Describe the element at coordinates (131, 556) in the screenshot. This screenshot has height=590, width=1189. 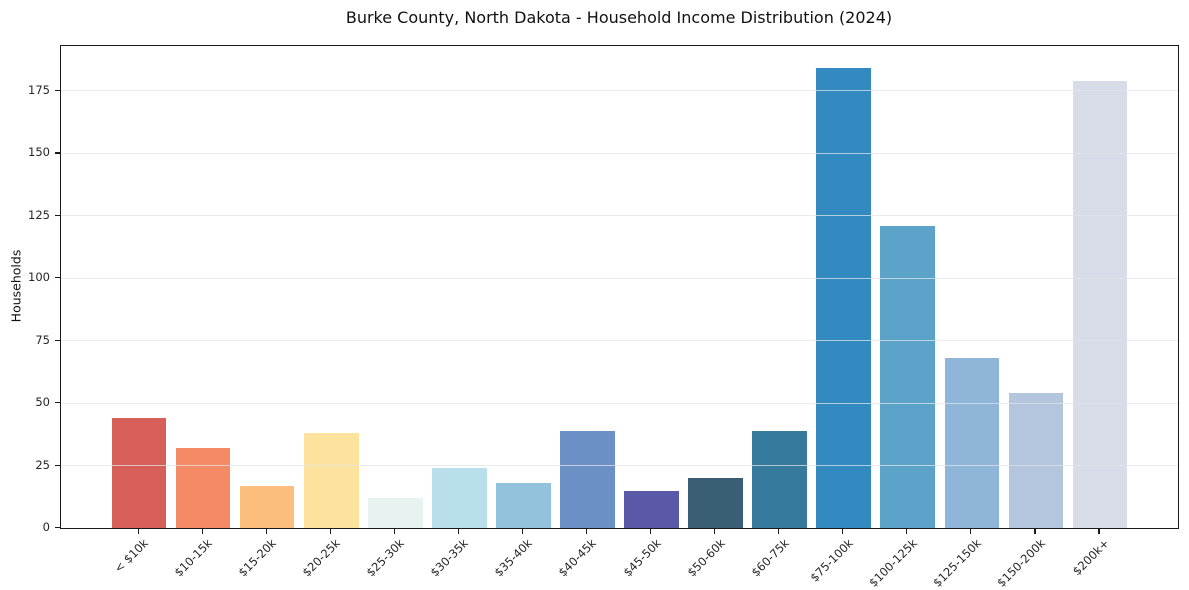
I see `x-tick-label: < $10k` at that location.